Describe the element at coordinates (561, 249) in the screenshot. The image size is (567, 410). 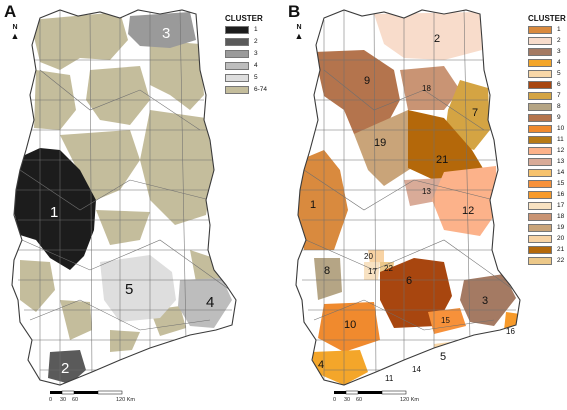
I see `legend-label: 21` at that location.